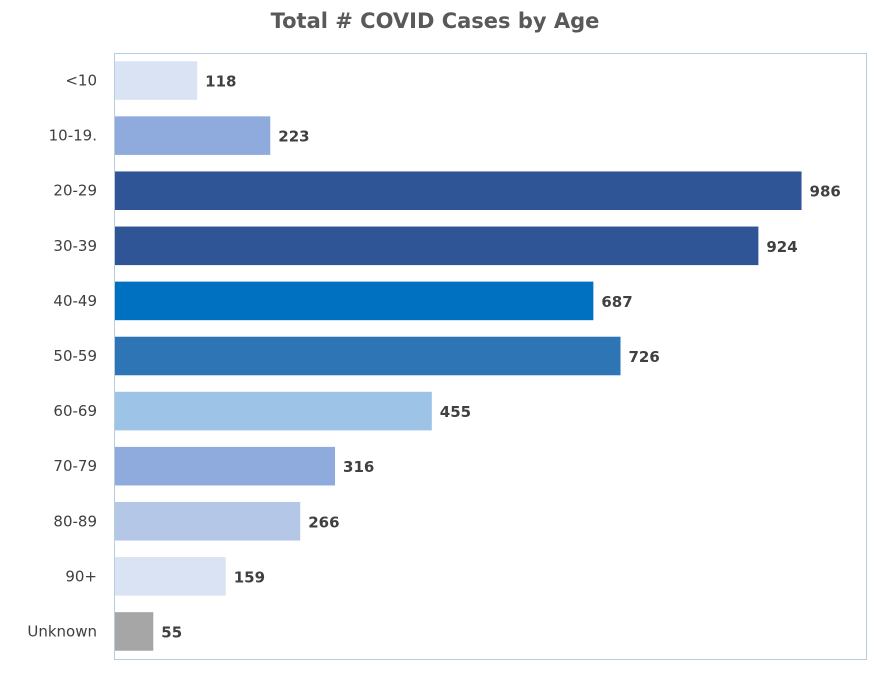 This screenshot has width=880, height=680. I want to click on data-label-7: 316, so click(358, 467).